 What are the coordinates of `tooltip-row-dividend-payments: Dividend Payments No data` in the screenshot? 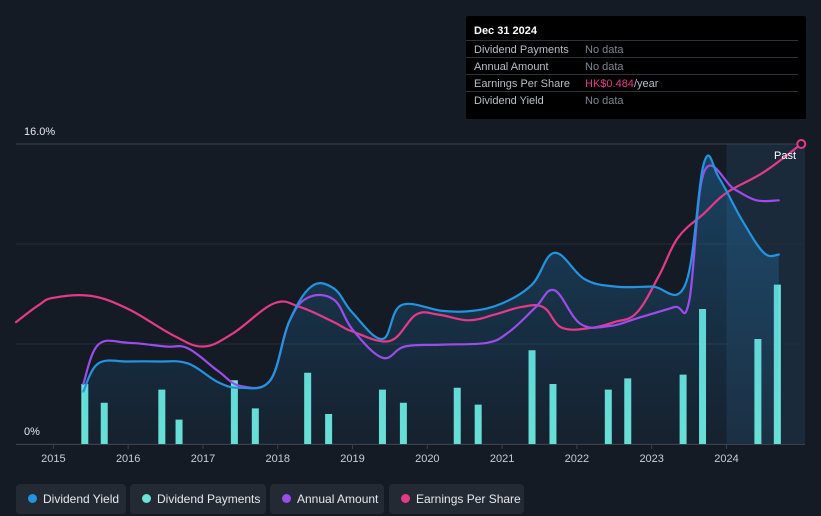 It's located at (632, 49).